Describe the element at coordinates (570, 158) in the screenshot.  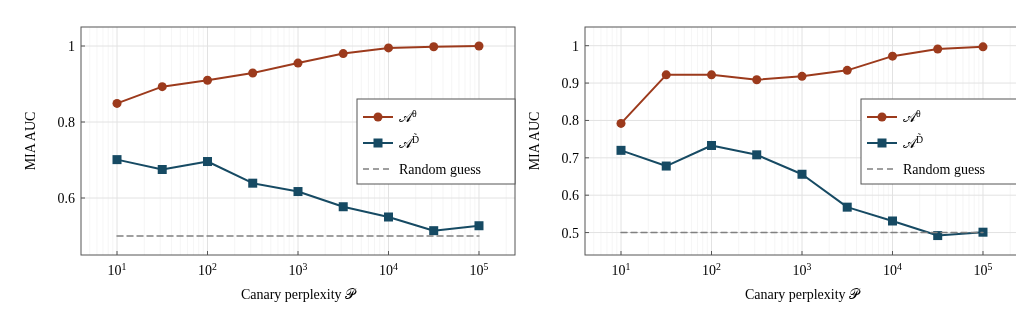
I see `y-tick-label: 0.7` at that location.